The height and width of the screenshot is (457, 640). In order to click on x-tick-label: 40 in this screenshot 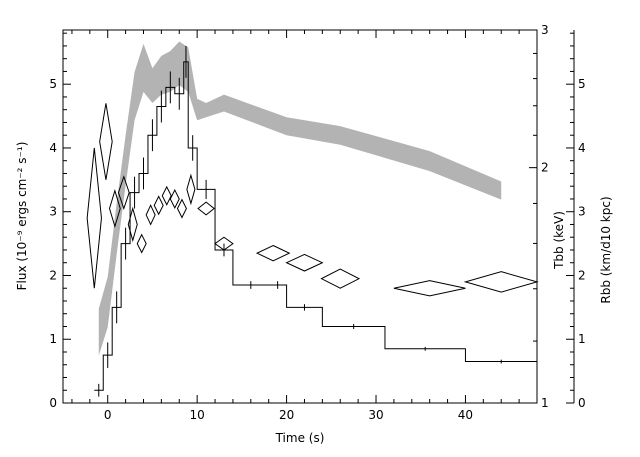, I will do `click(465, 415)`.